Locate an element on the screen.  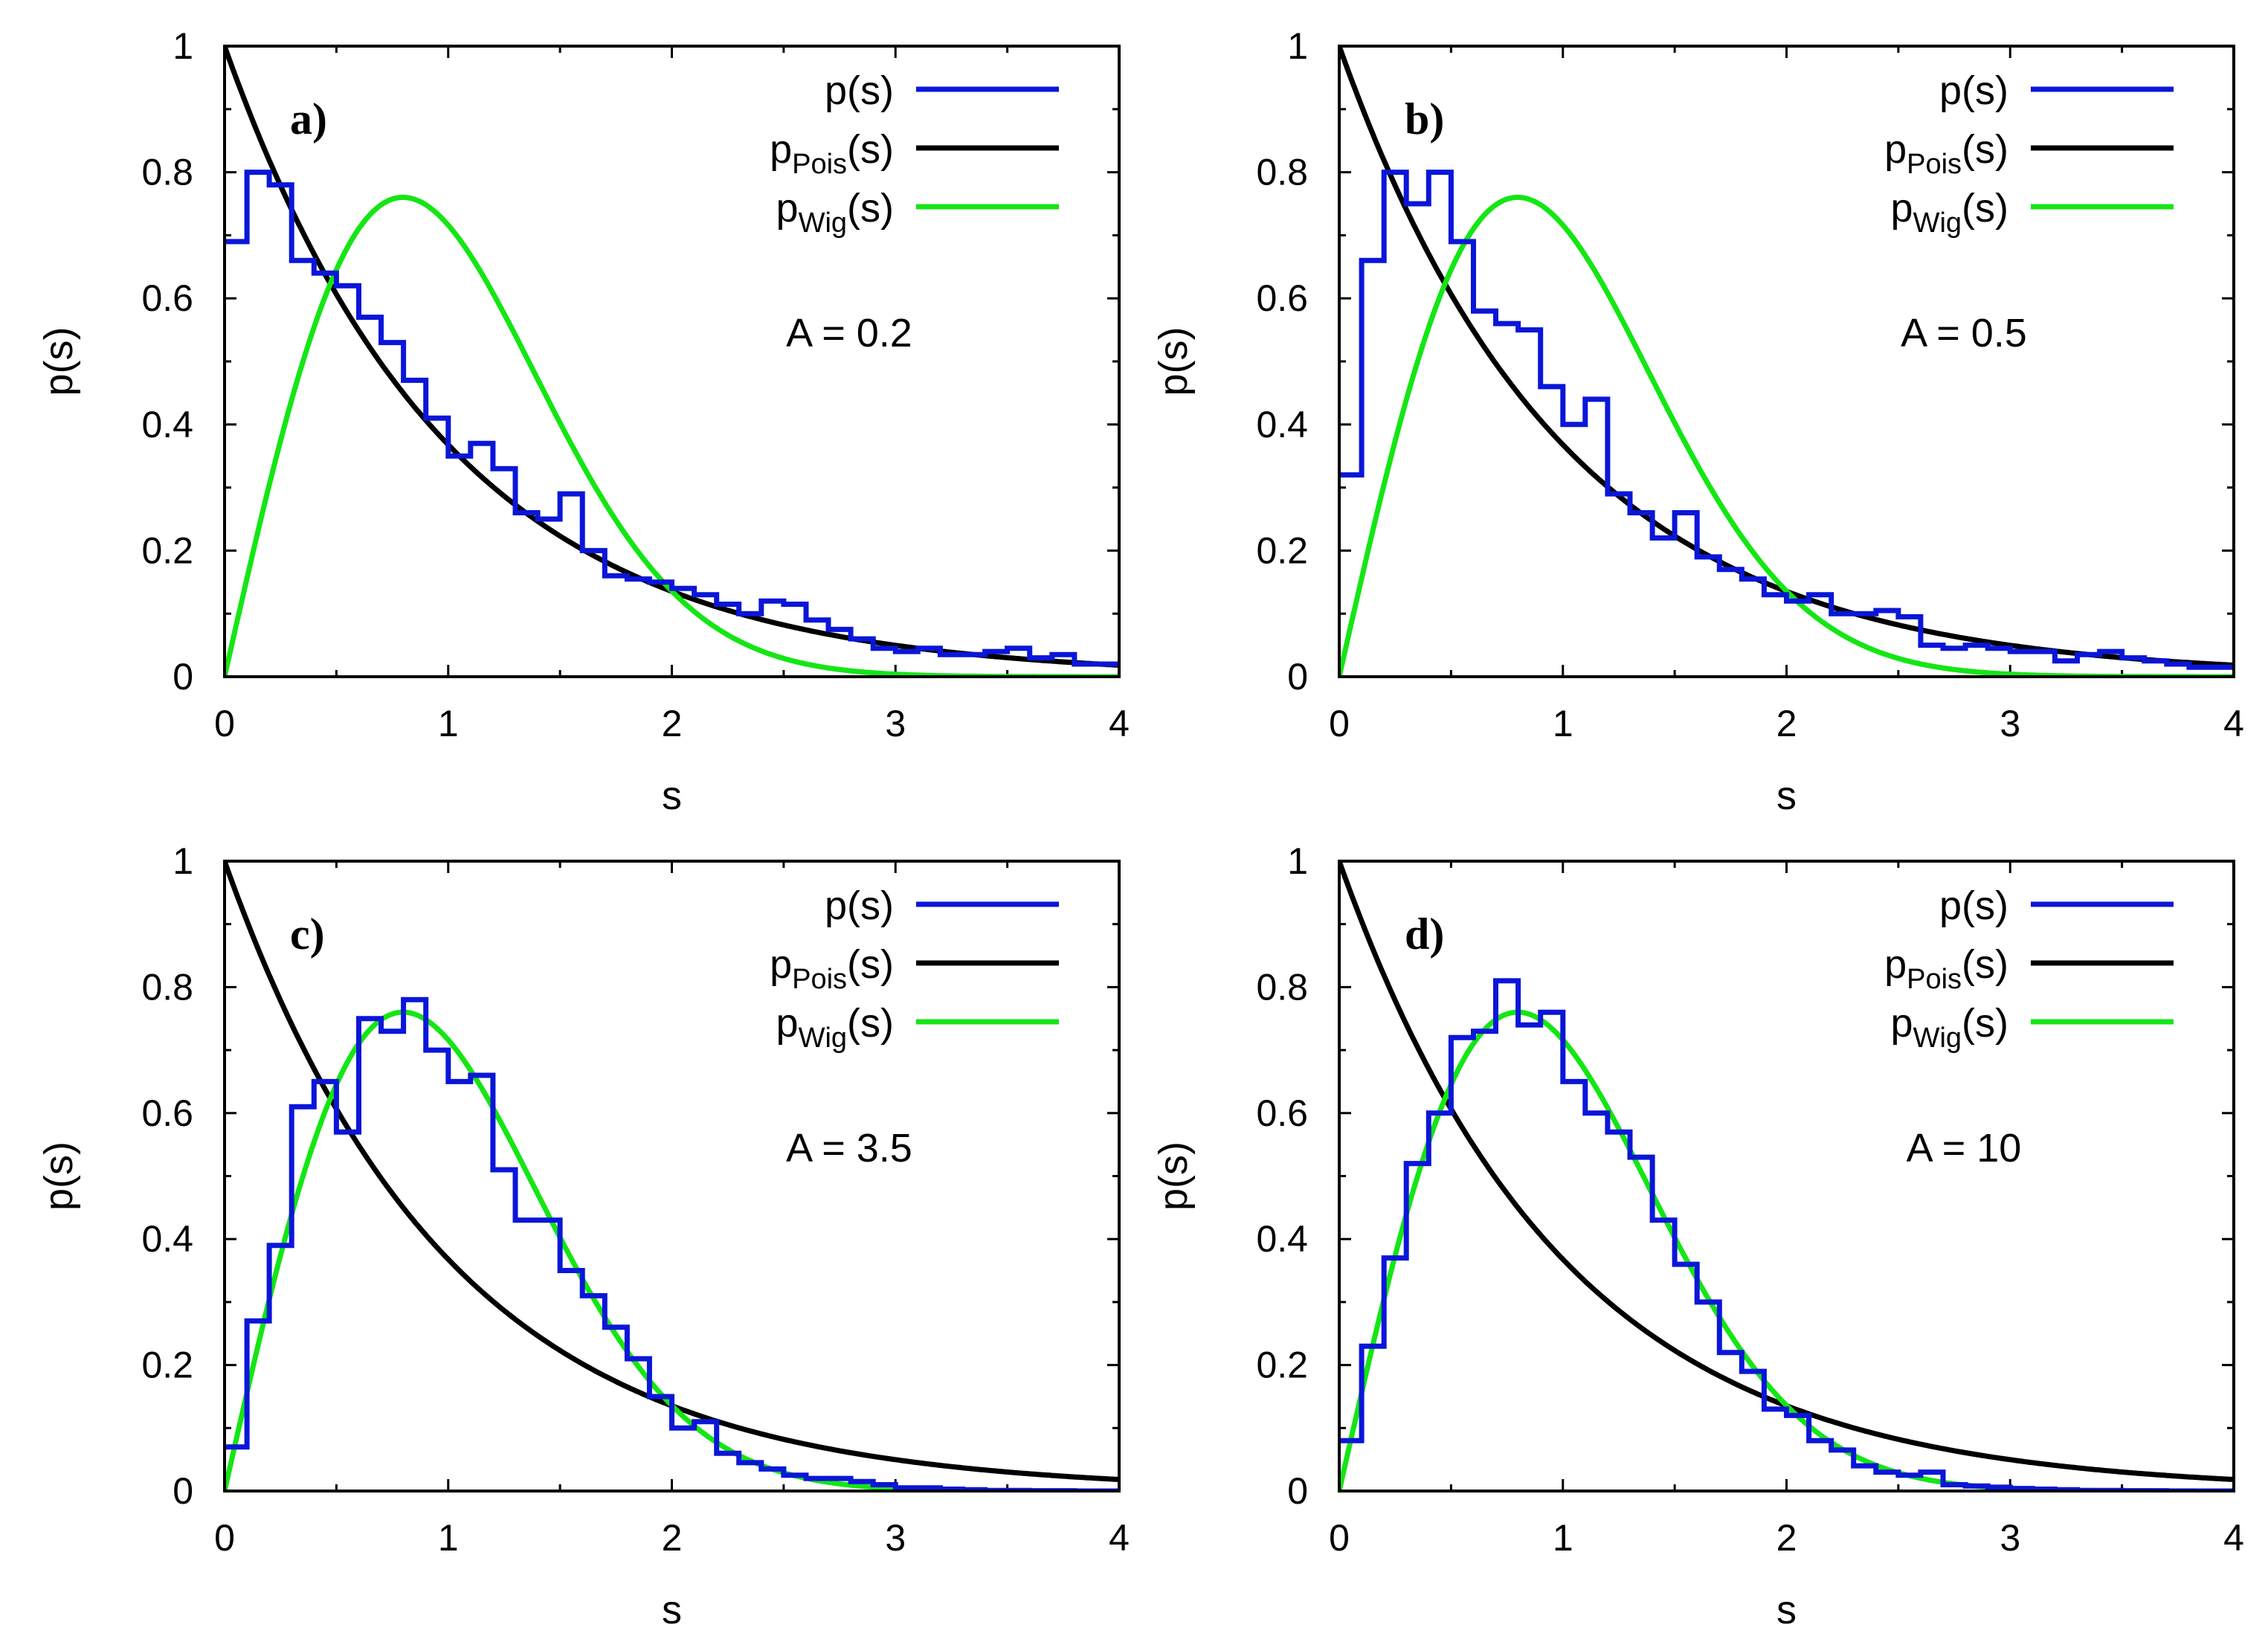
panel-label: a) is located at coordinates (308, 119).